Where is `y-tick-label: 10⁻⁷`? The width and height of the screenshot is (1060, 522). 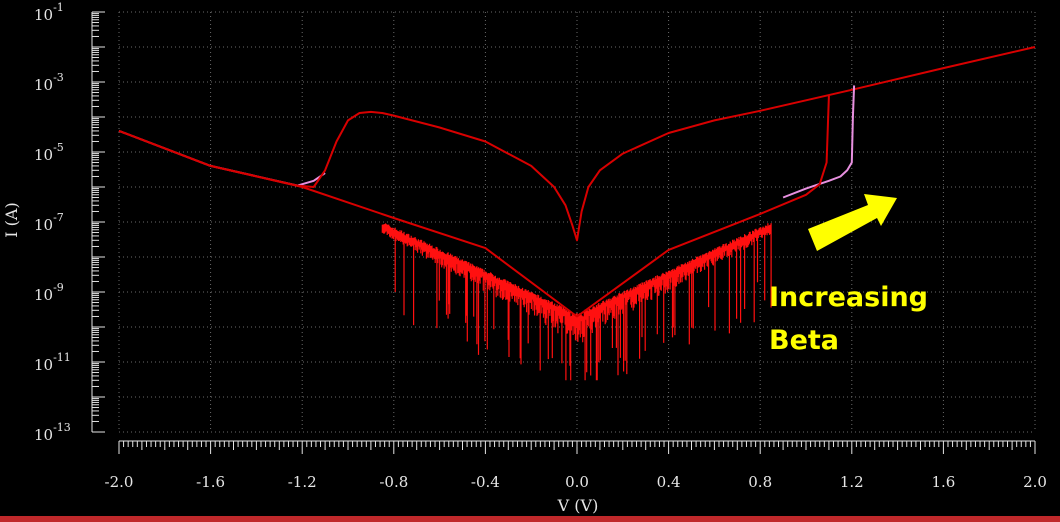
y-tick-label: 10⁻⁷ is located at coordinates (49, 222).